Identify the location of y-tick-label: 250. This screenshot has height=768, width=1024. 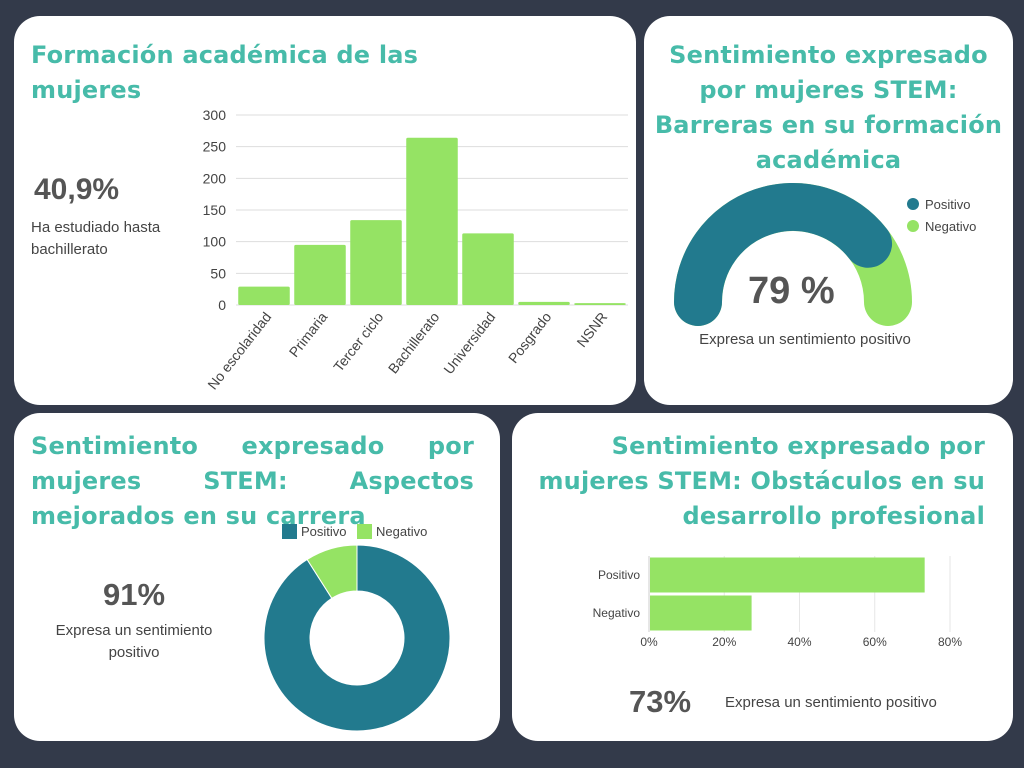
(215, 147).